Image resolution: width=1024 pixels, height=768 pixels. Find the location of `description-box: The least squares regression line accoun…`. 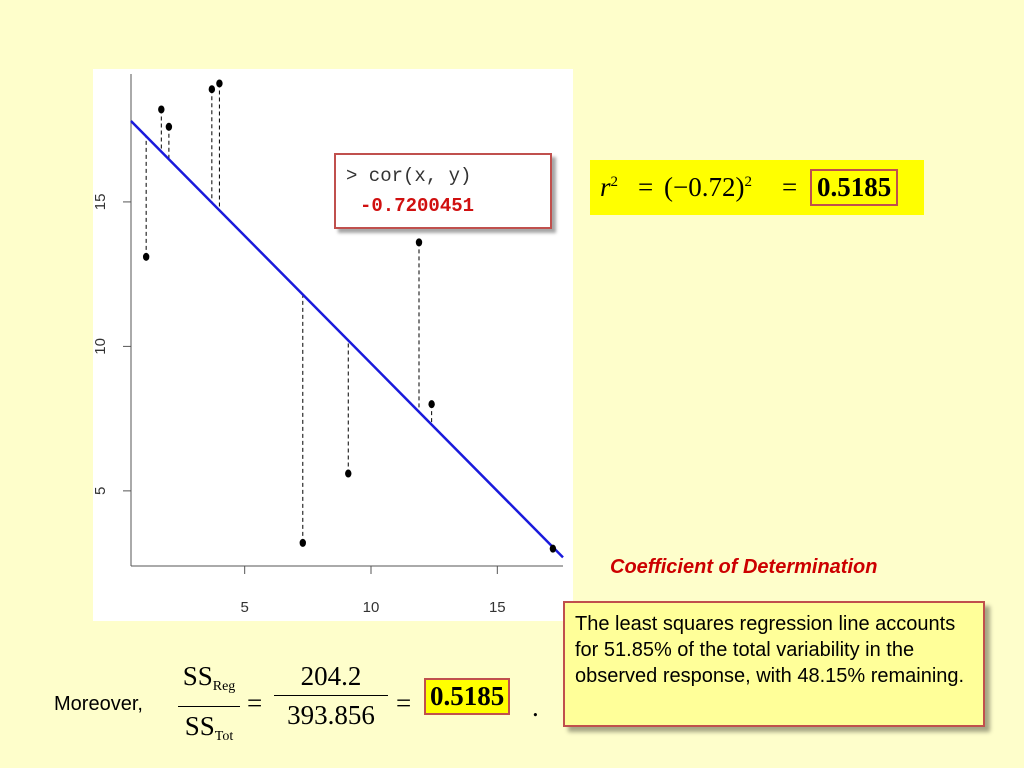

description-box: The least squares regression line accoun… is located at coordinates (774, 664).